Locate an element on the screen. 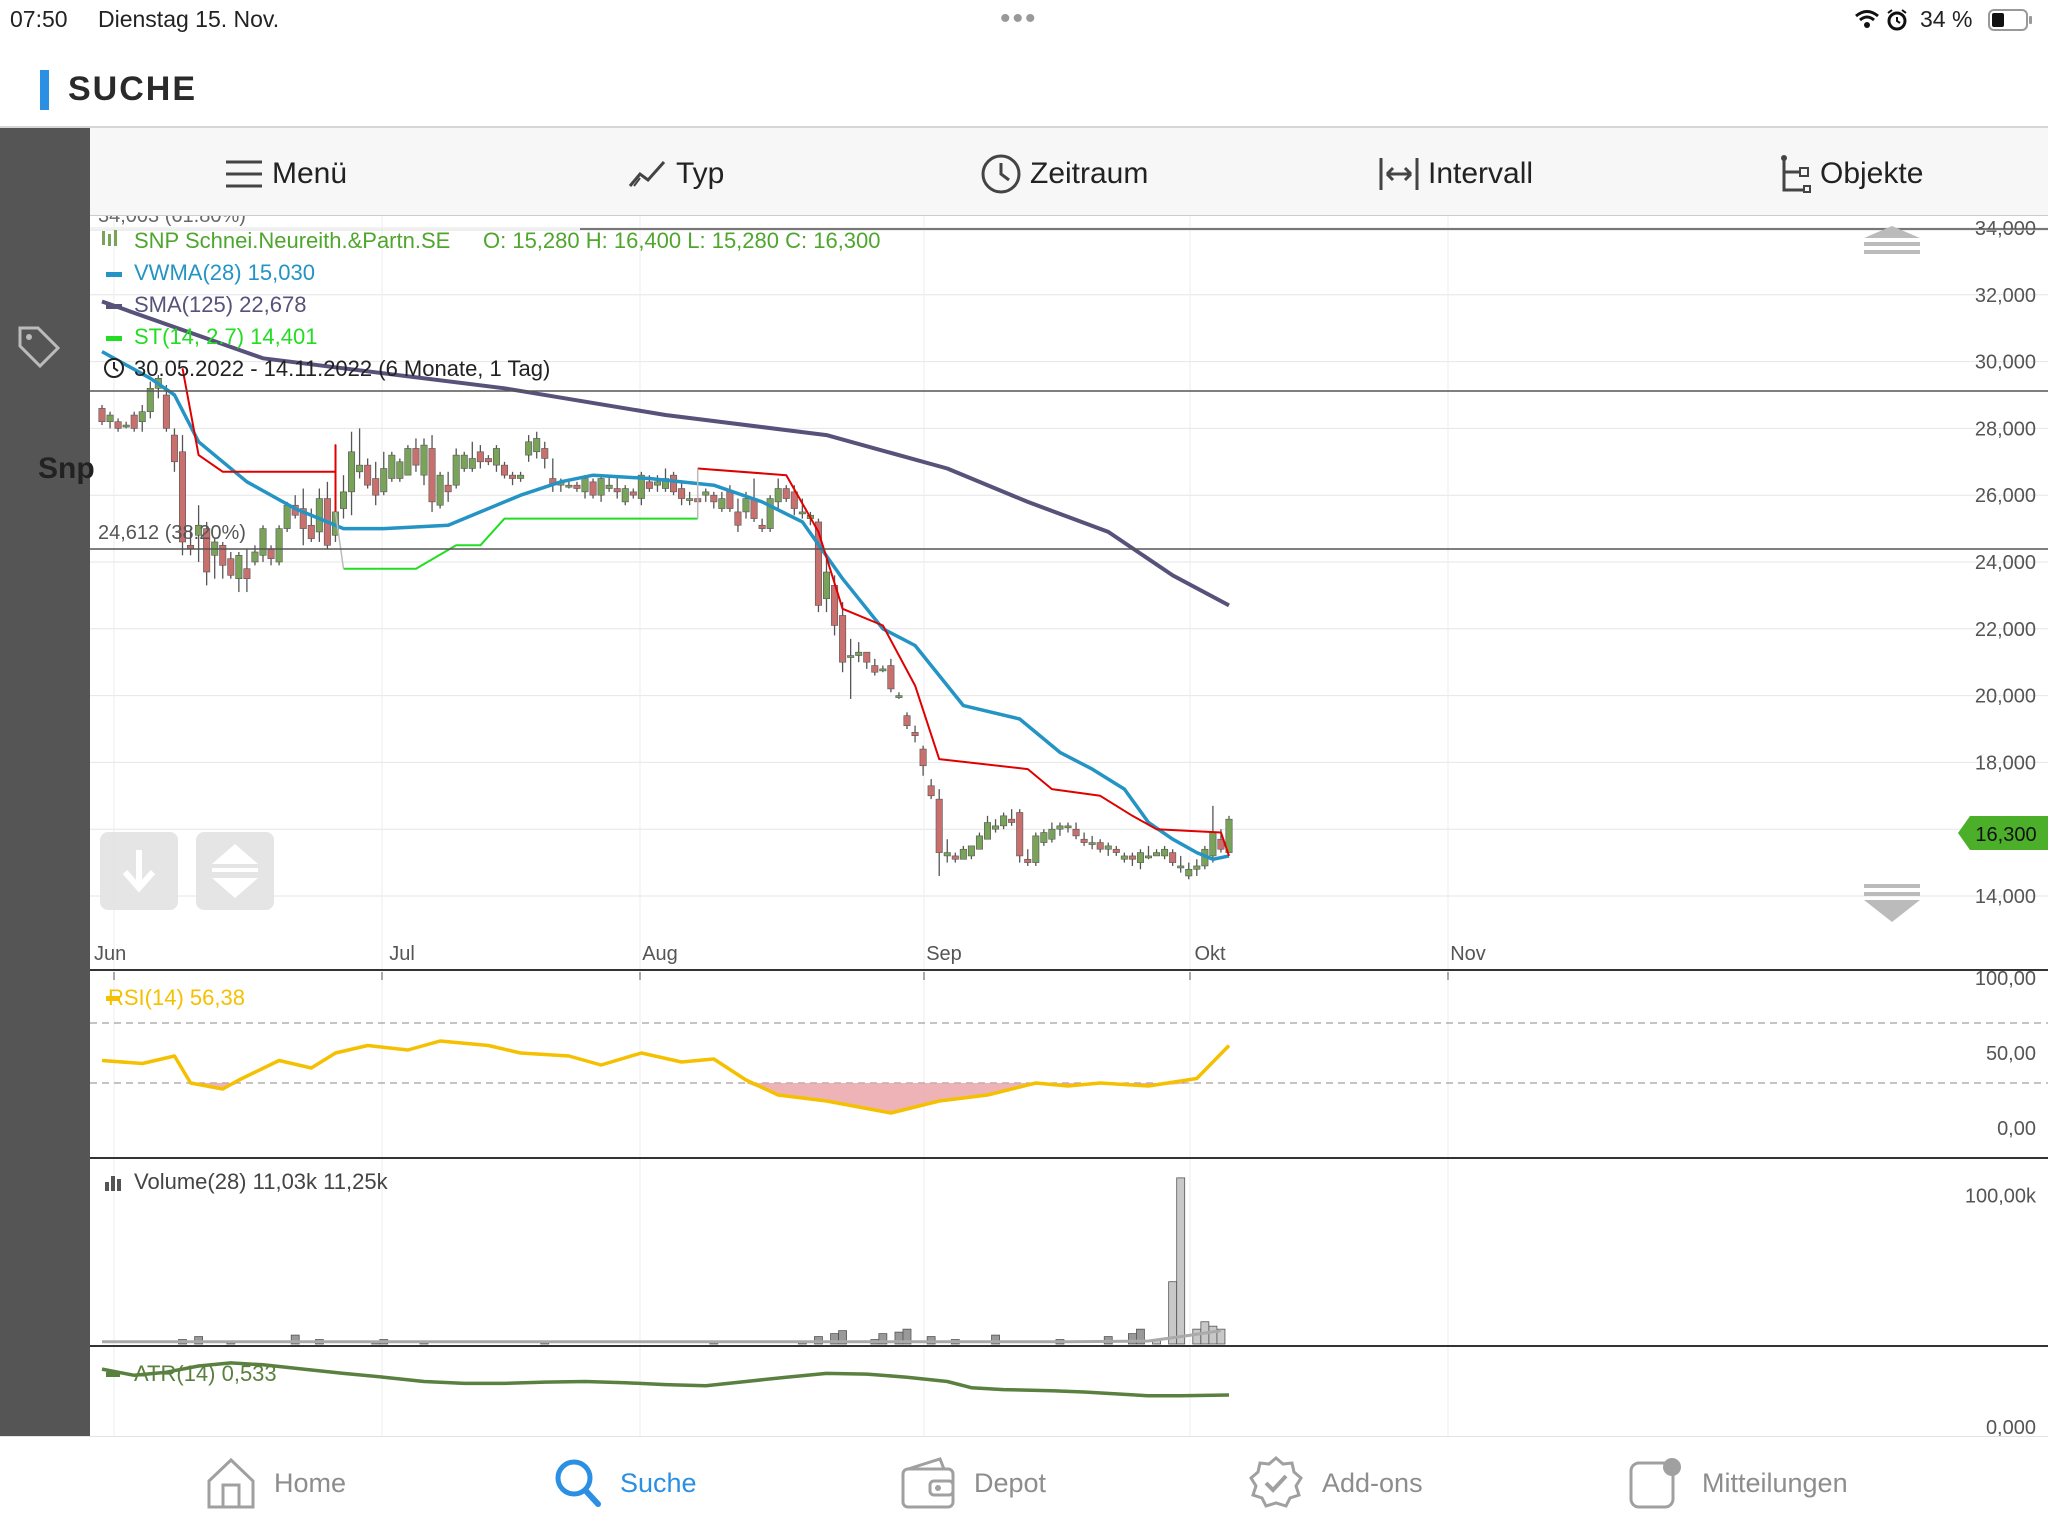  interval-button: Intervall is located at coordinates (1455, 174).